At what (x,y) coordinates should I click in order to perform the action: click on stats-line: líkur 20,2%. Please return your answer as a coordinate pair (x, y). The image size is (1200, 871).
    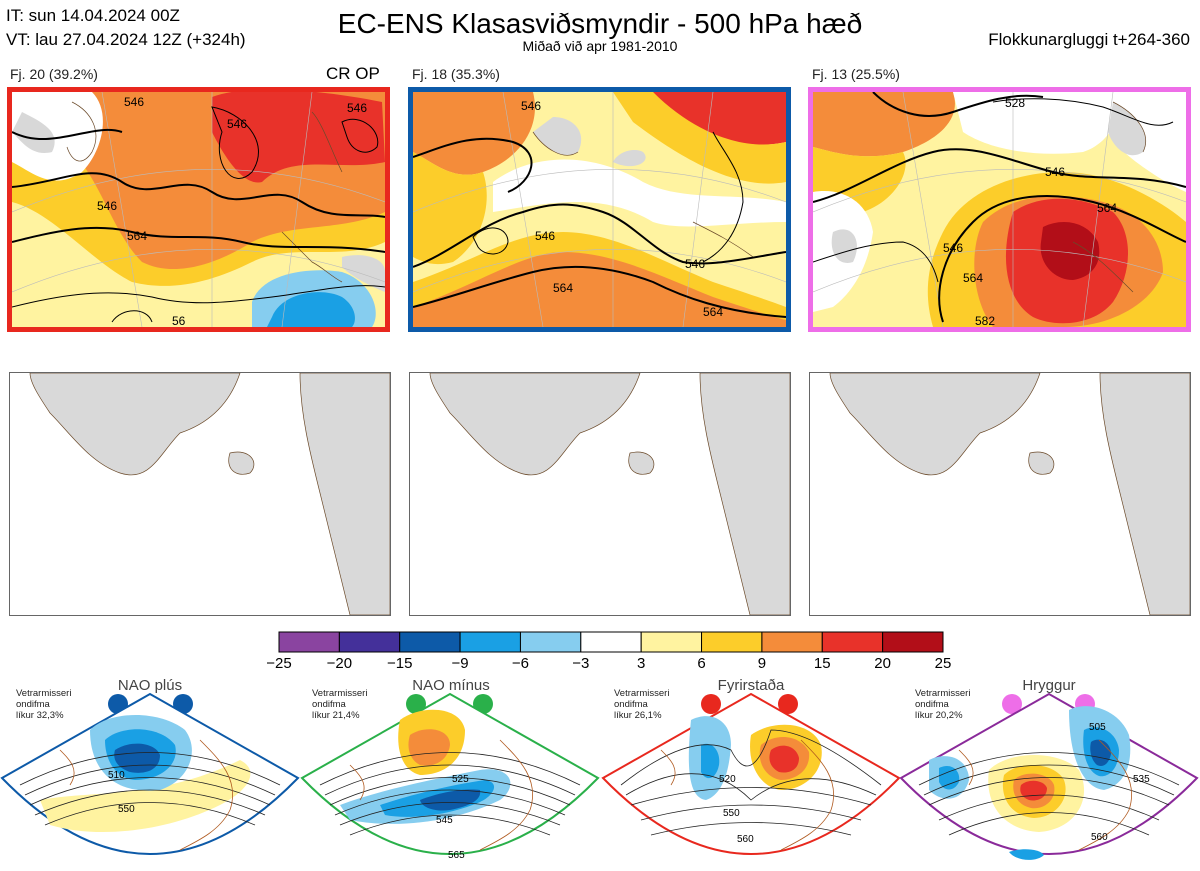
    Looking at the image, I should click on (939, 715).